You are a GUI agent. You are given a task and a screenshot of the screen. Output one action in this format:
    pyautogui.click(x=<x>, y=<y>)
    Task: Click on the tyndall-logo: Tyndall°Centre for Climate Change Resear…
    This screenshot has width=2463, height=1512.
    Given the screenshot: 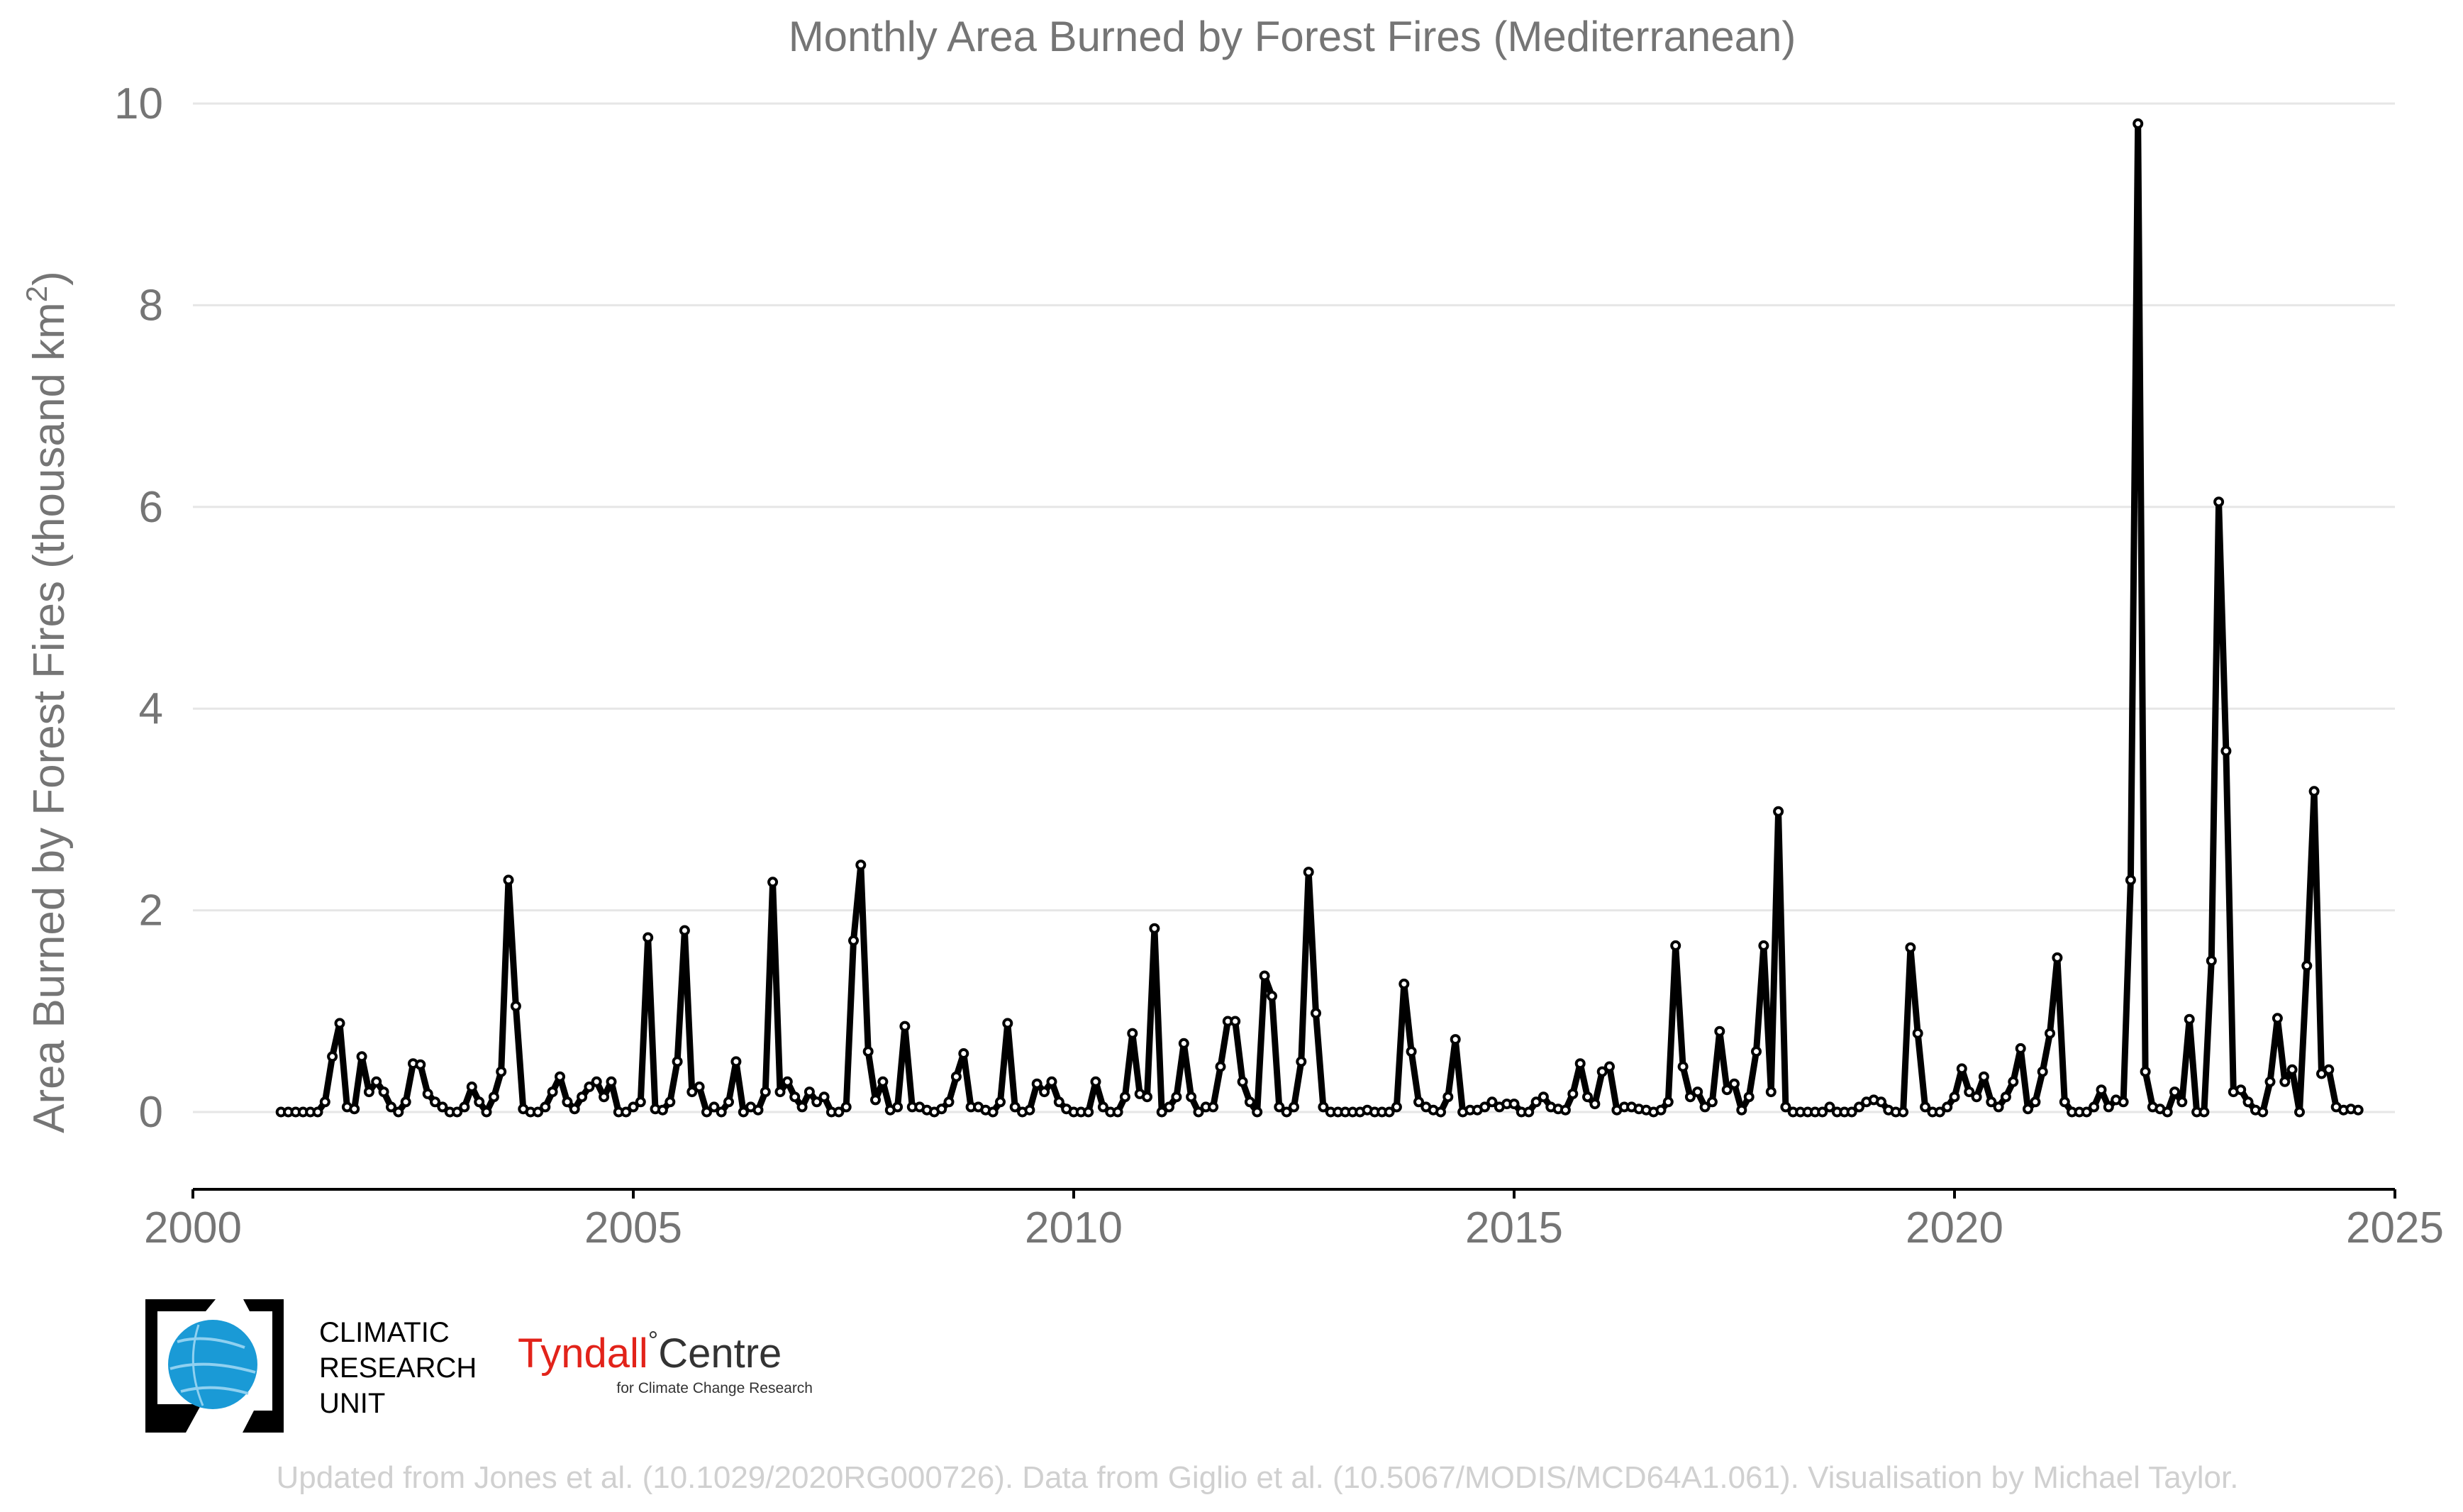 What is the action you would take?
    pyautogui.click(x=665, y=1360)
    